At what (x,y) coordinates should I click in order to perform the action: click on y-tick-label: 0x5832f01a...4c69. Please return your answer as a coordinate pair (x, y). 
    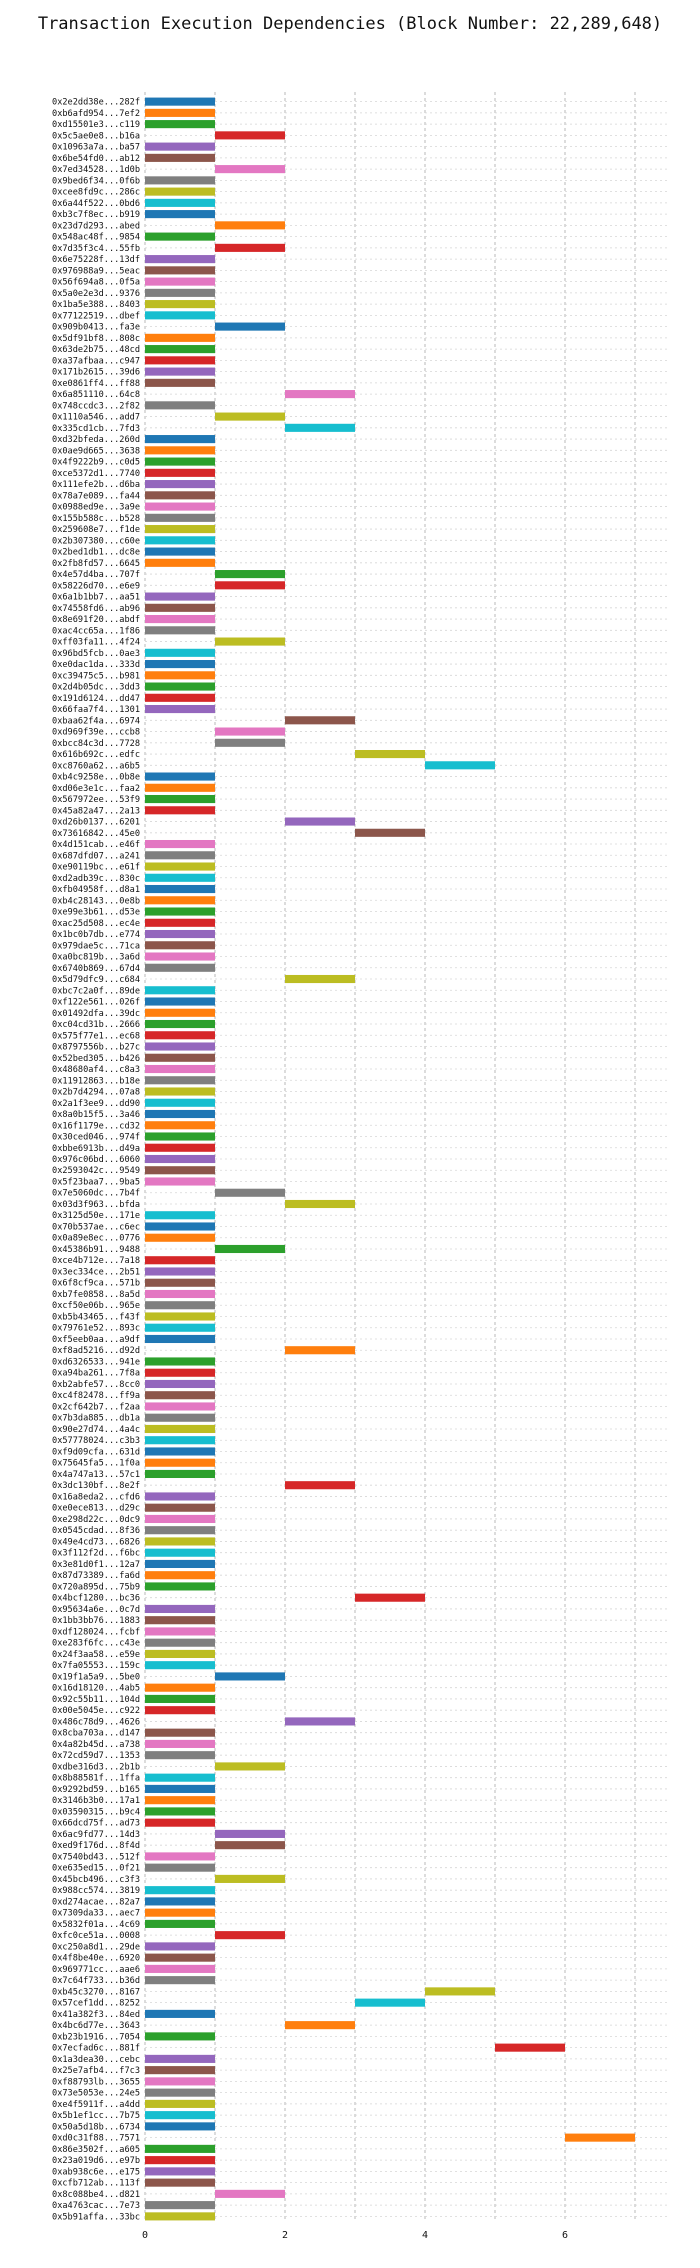
    Looking at the image, I should click on (96, 1925).